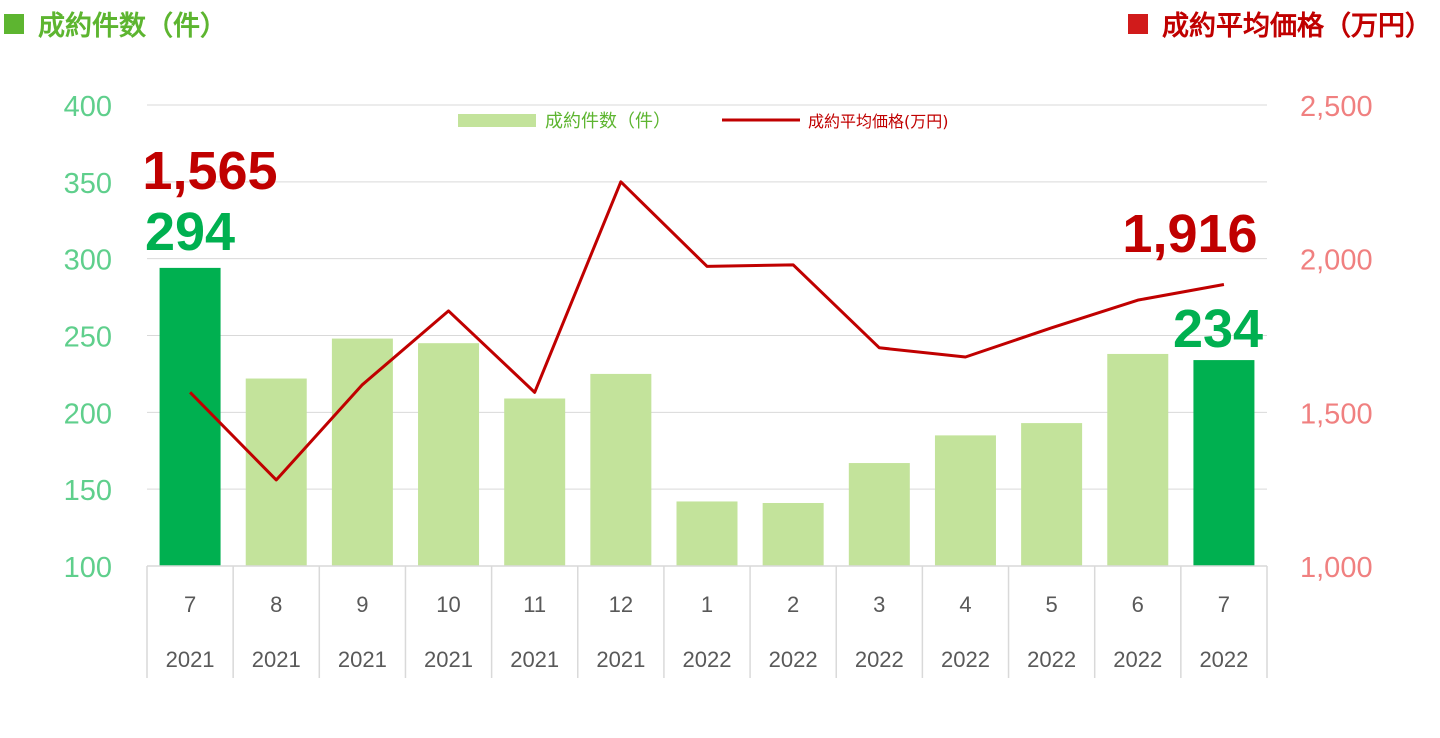  What do you see at coordinates (1297, 26) in the screenshot?
I see `right-axis-header-text: 成約平均価格（万円）` at bounding box center [1297, 26].